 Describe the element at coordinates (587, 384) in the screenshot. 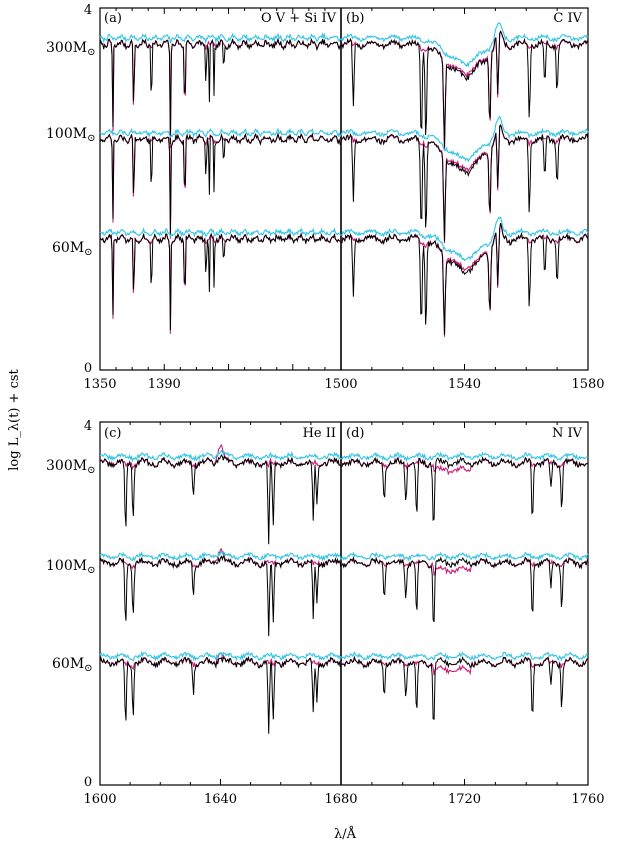

I see `panel-b-xtick-label: 1580` at that location.